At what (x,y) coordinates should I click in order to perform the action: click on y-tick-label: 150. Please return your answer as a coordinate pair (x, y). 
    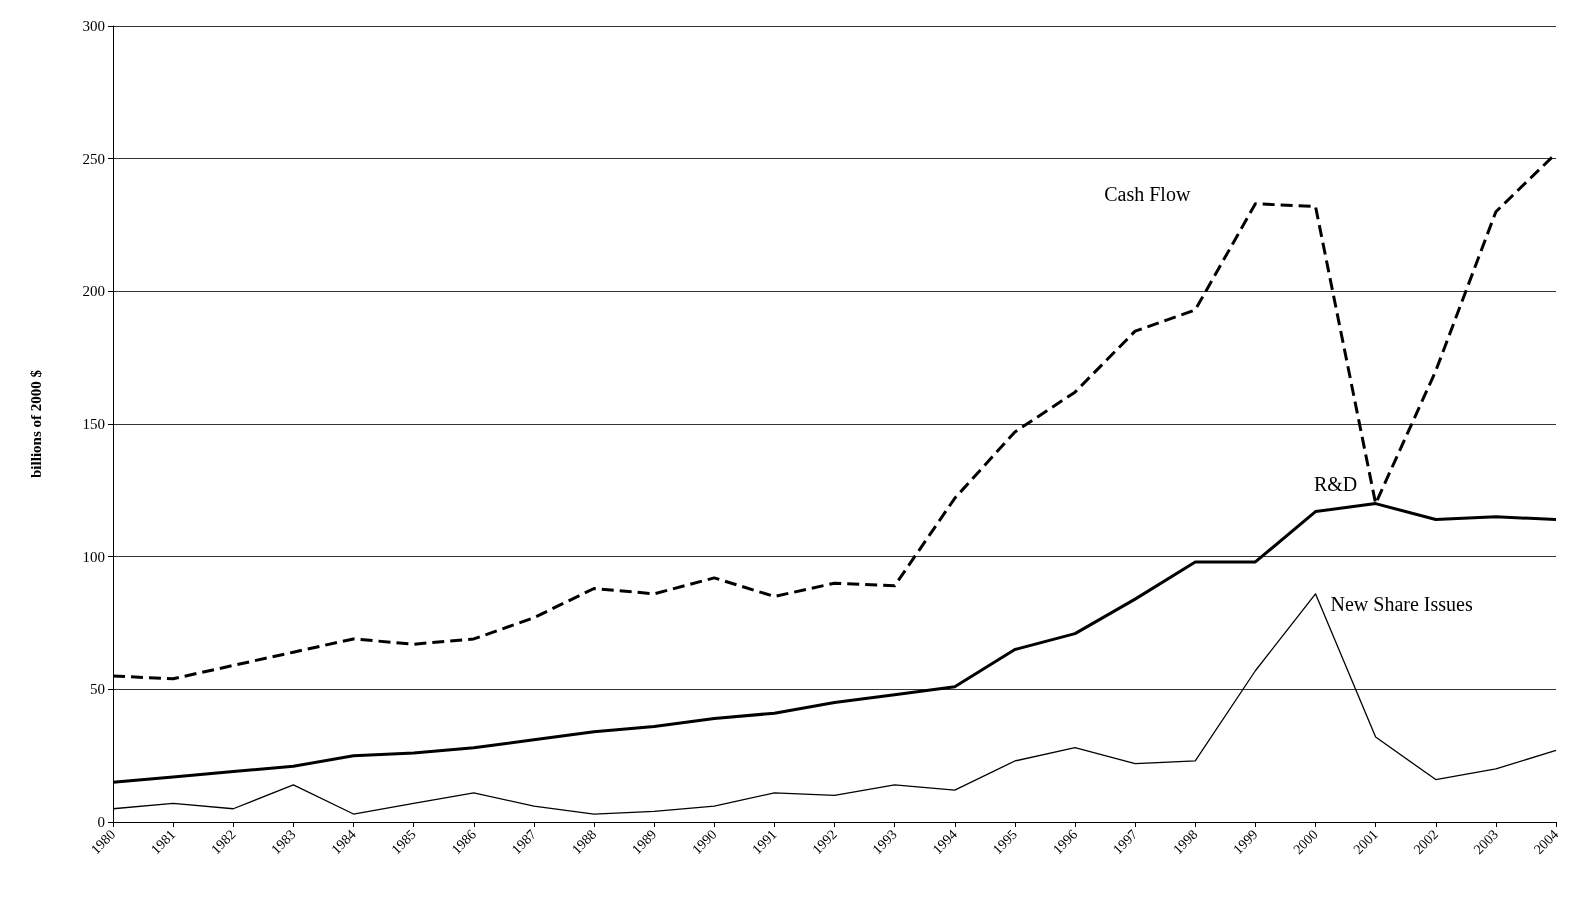
    Looking at the image, I should click on (93, 424).